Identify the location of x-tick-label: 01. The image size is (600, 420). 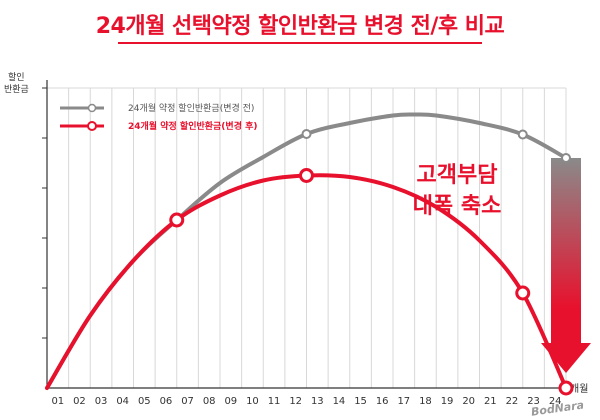
(57, 401).